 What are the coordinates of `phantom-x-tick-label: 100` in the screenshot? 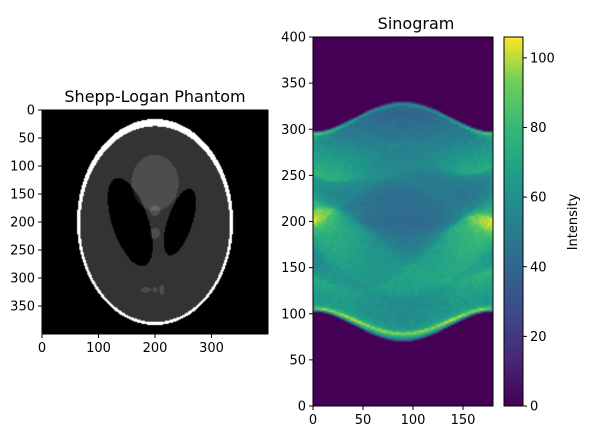 It's located at (98, 348).